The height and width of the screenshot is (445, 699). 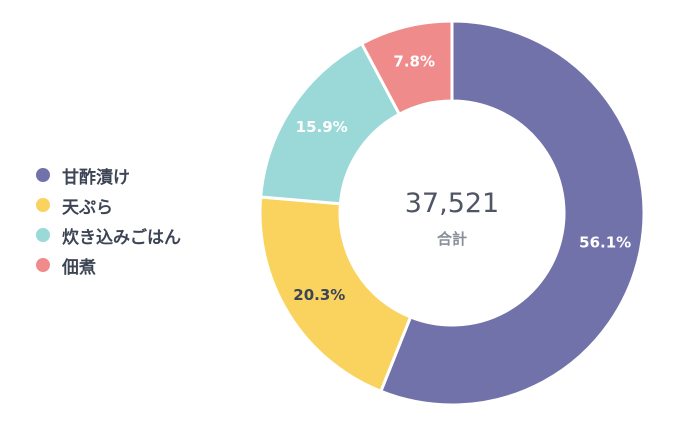 I want to click on legend-label: 炊き込みごはん, so click(x=121, y=237).